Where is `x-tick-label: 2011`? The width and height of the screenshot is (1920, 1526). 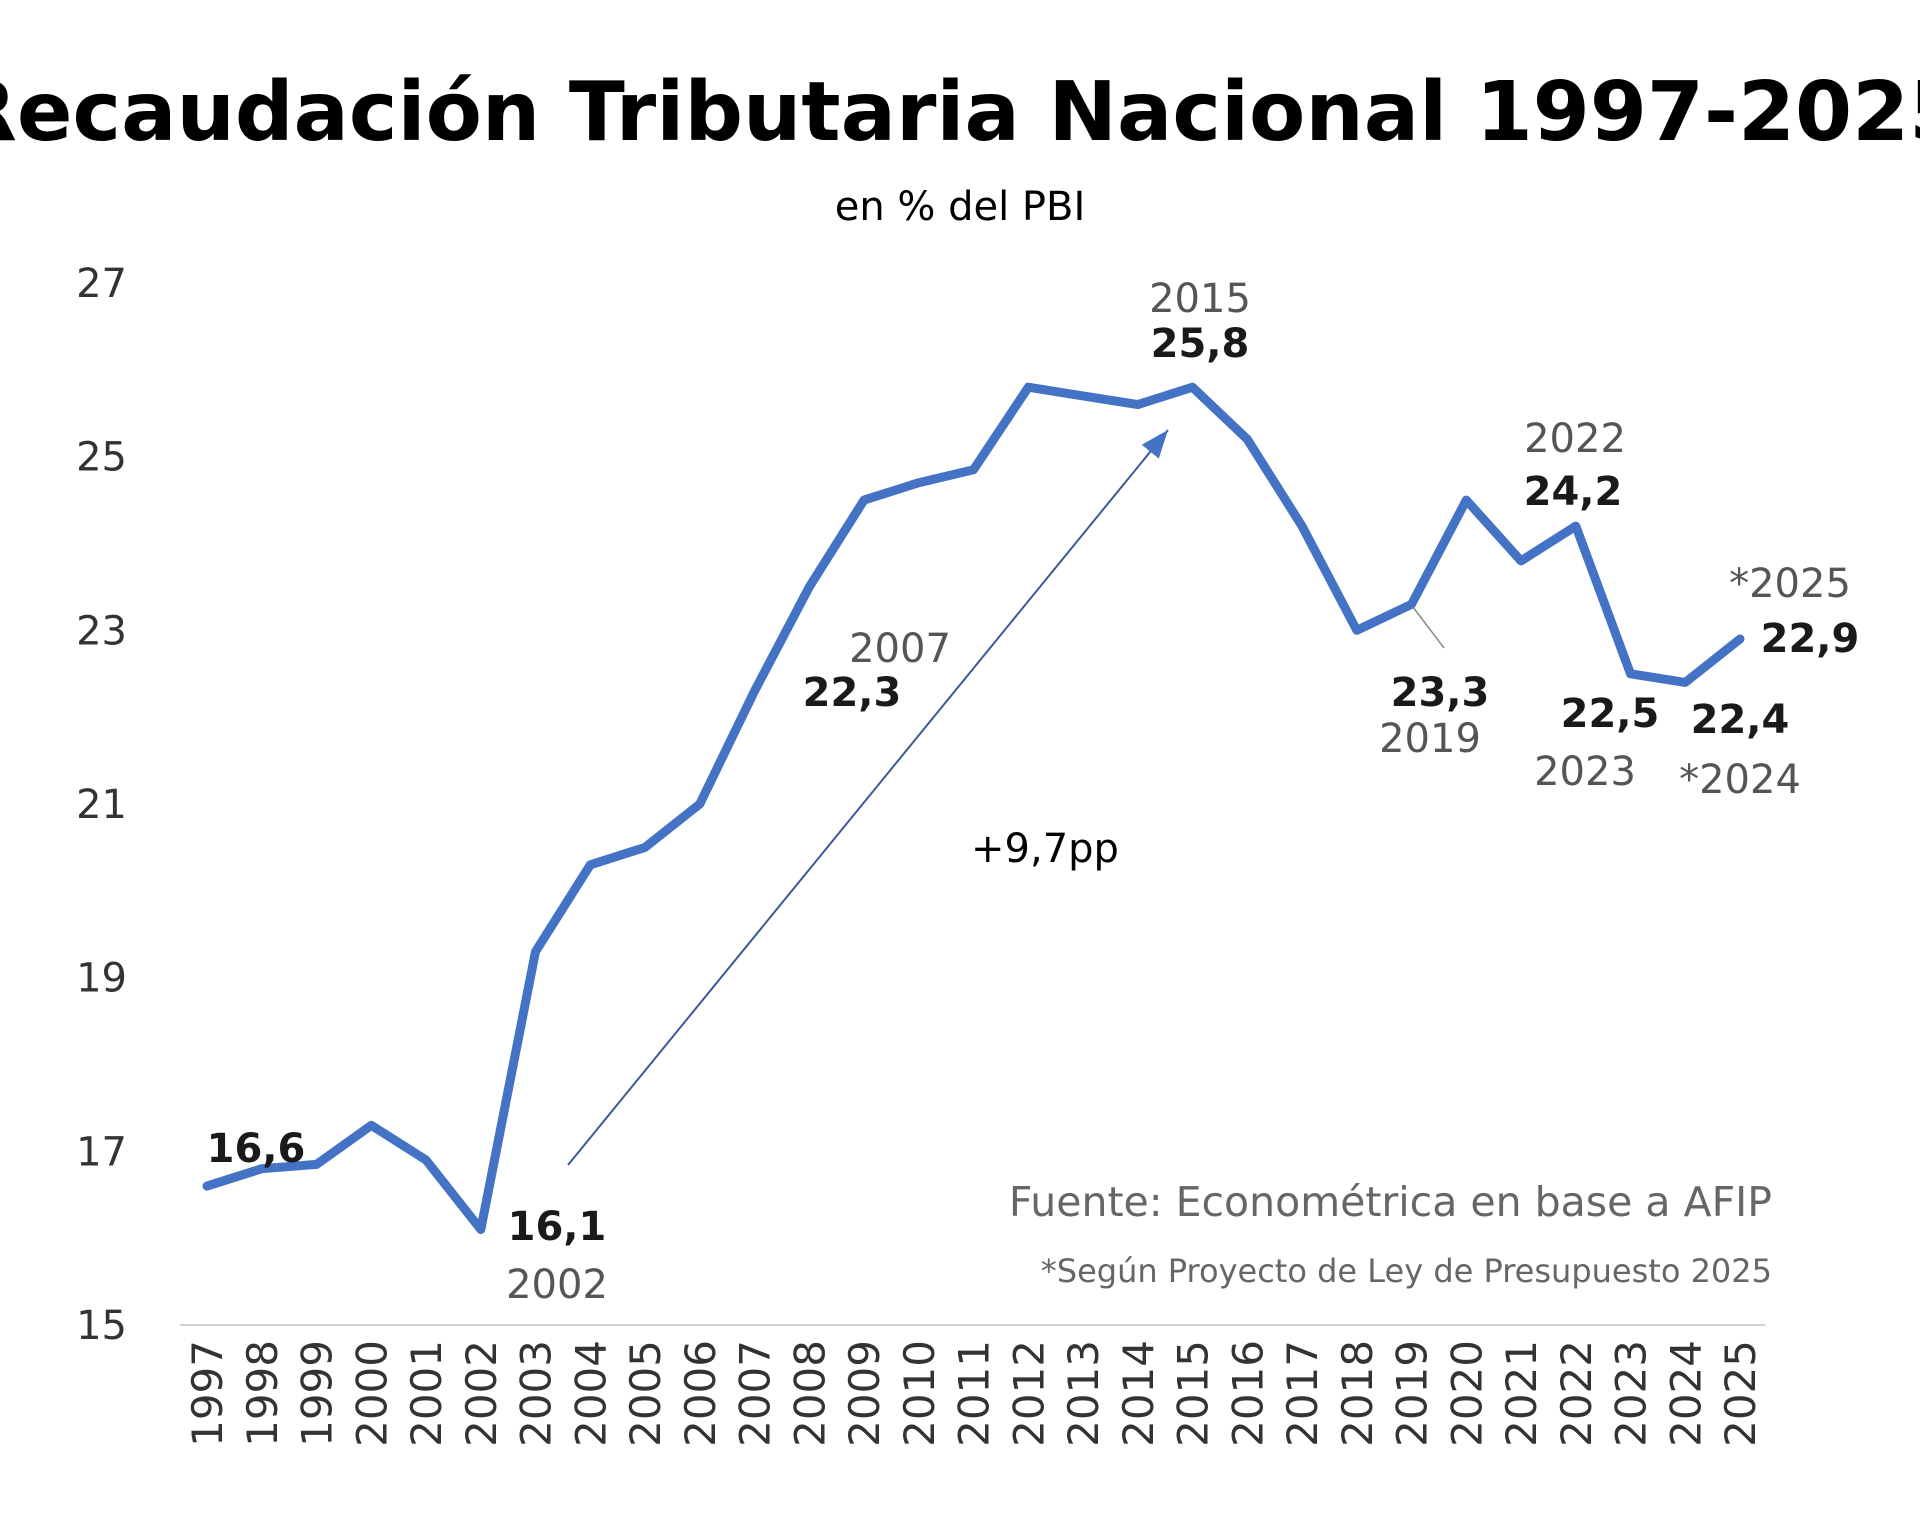
x-tick-label: 2011 is located at coordinates (974, 1393).